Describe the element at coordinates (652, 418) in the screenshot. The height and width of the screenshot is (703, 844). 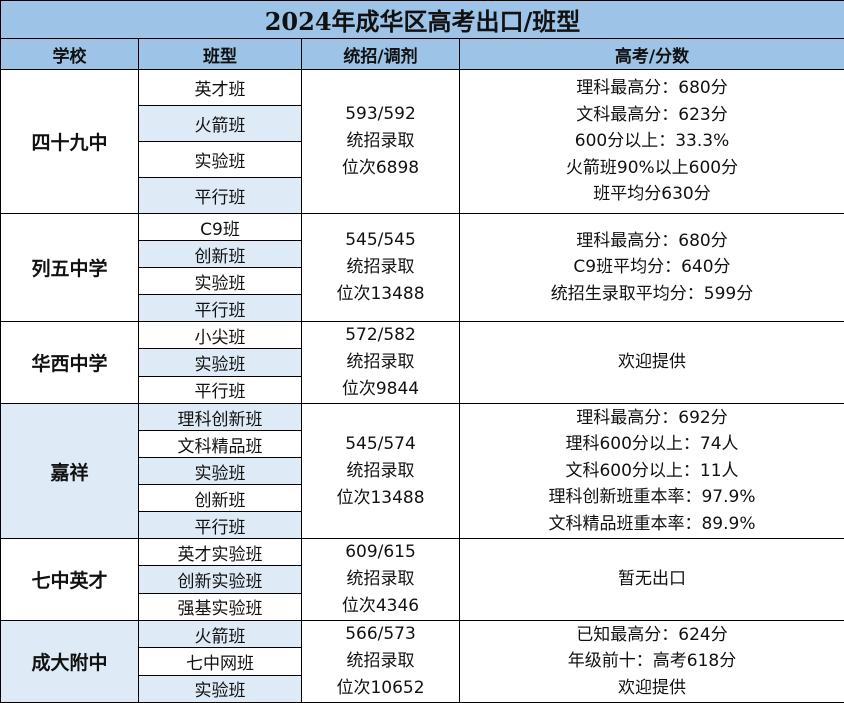
I see `score-line: 理科最高分：692分` at that location.